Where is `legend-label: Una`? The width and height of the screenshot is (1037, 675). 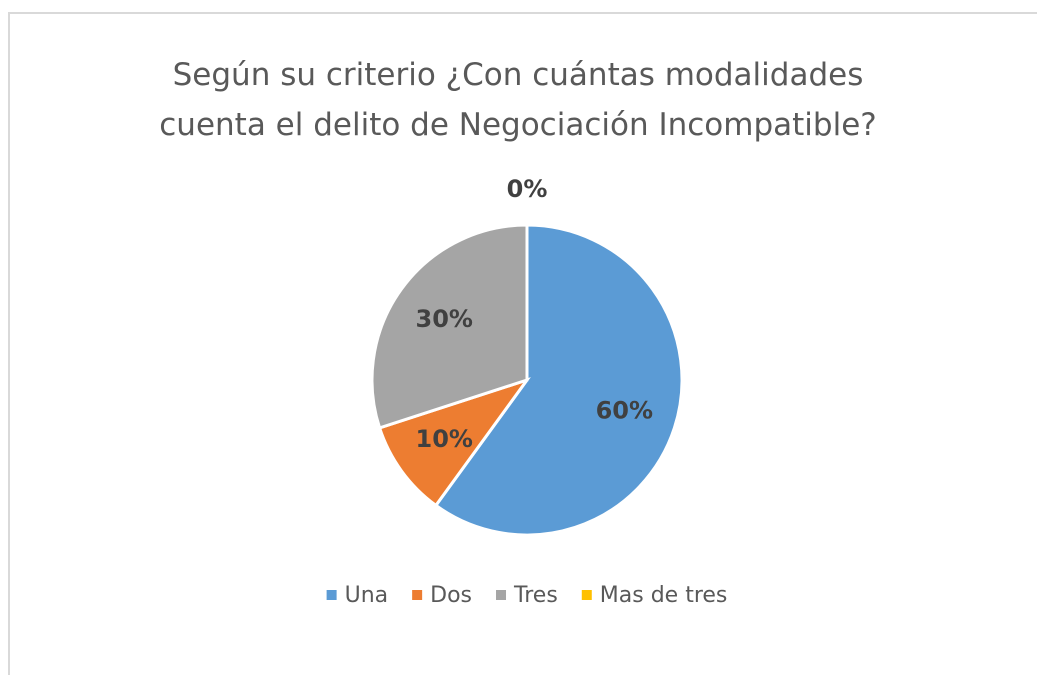 legend-label: Una is located at coordinates (367, 595).